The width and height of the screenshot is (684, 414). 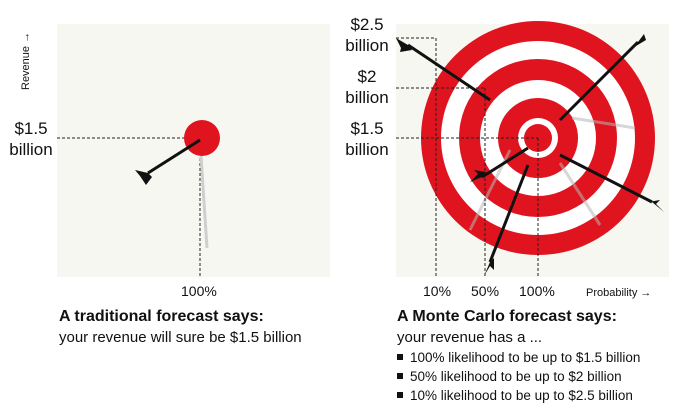 I want to click on left-x-label: 100%, so click(x=199, y=291).